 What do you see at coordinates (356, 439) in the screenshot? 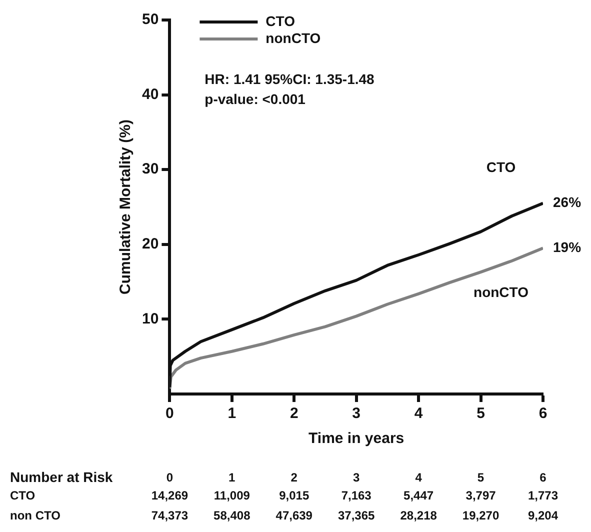
I see `x-axis-title: Time in years` at bounding box center [356, 439].